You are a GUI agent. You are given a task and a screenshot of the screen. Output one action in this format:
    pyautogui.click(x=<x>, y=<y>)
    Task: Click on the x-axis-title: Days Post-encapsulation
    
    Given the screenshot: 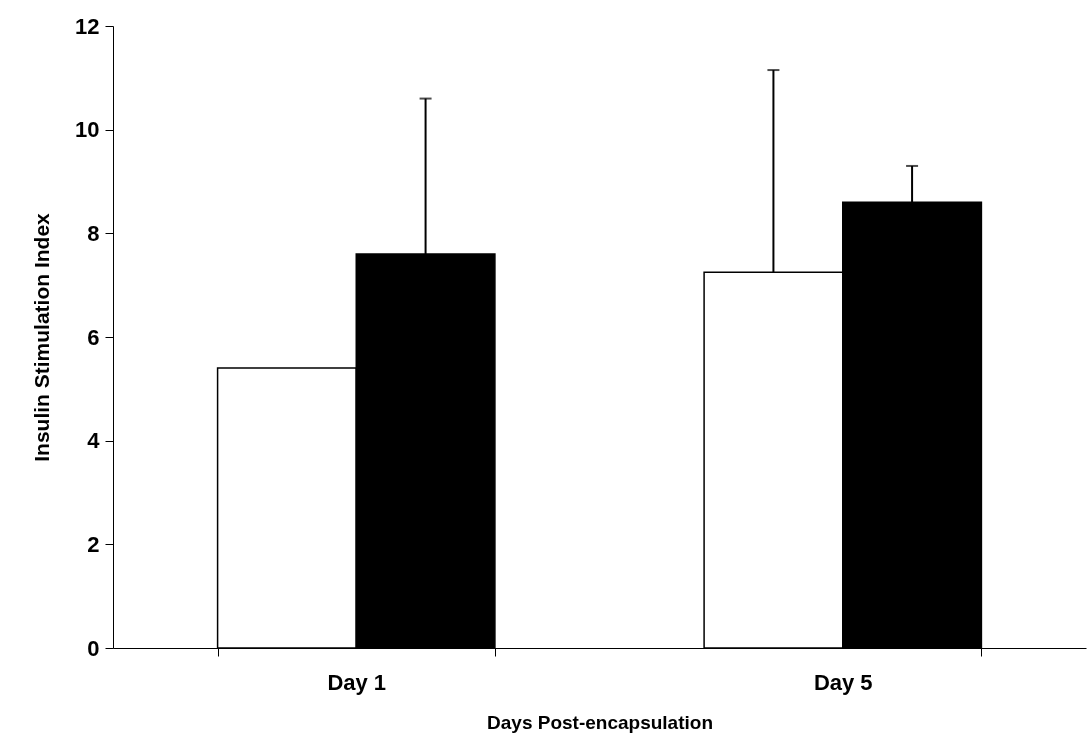 What is the action you would take?
    pyautogui.click(x=600, y=722)
    